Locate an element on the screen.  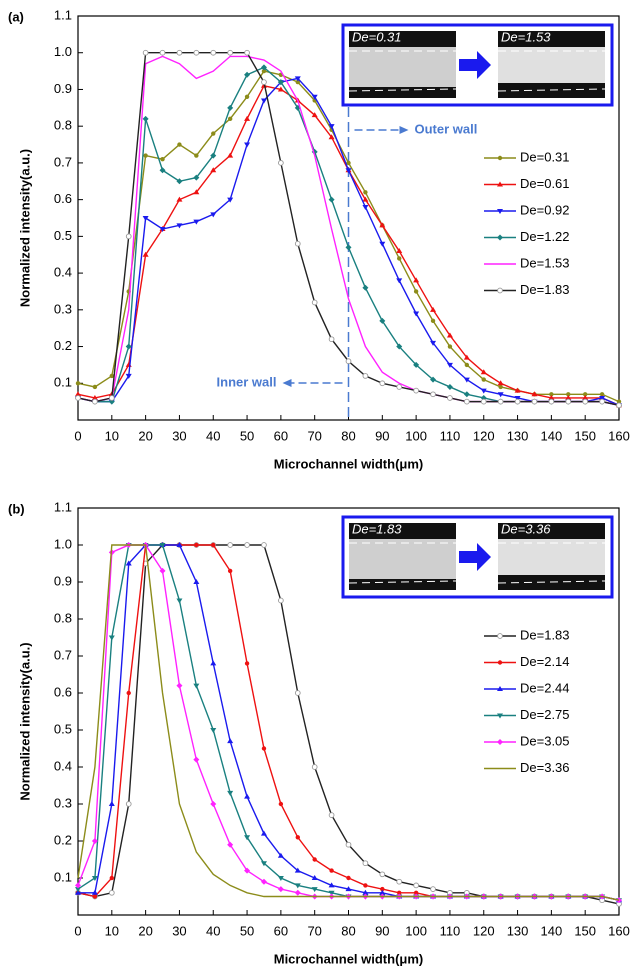
inset-label: De=3.36 is located at coordinates (526, 528).